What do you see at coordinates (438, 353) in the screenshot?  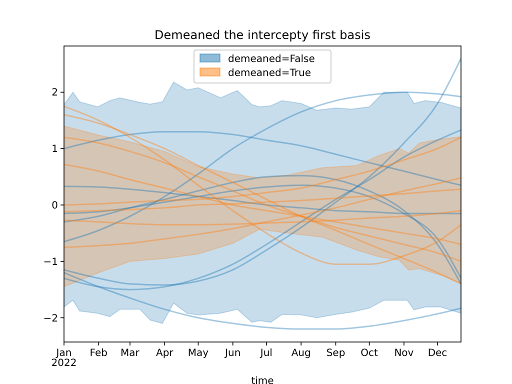 I see `x-tick-label: Dec` at bounding box center [438, 353].